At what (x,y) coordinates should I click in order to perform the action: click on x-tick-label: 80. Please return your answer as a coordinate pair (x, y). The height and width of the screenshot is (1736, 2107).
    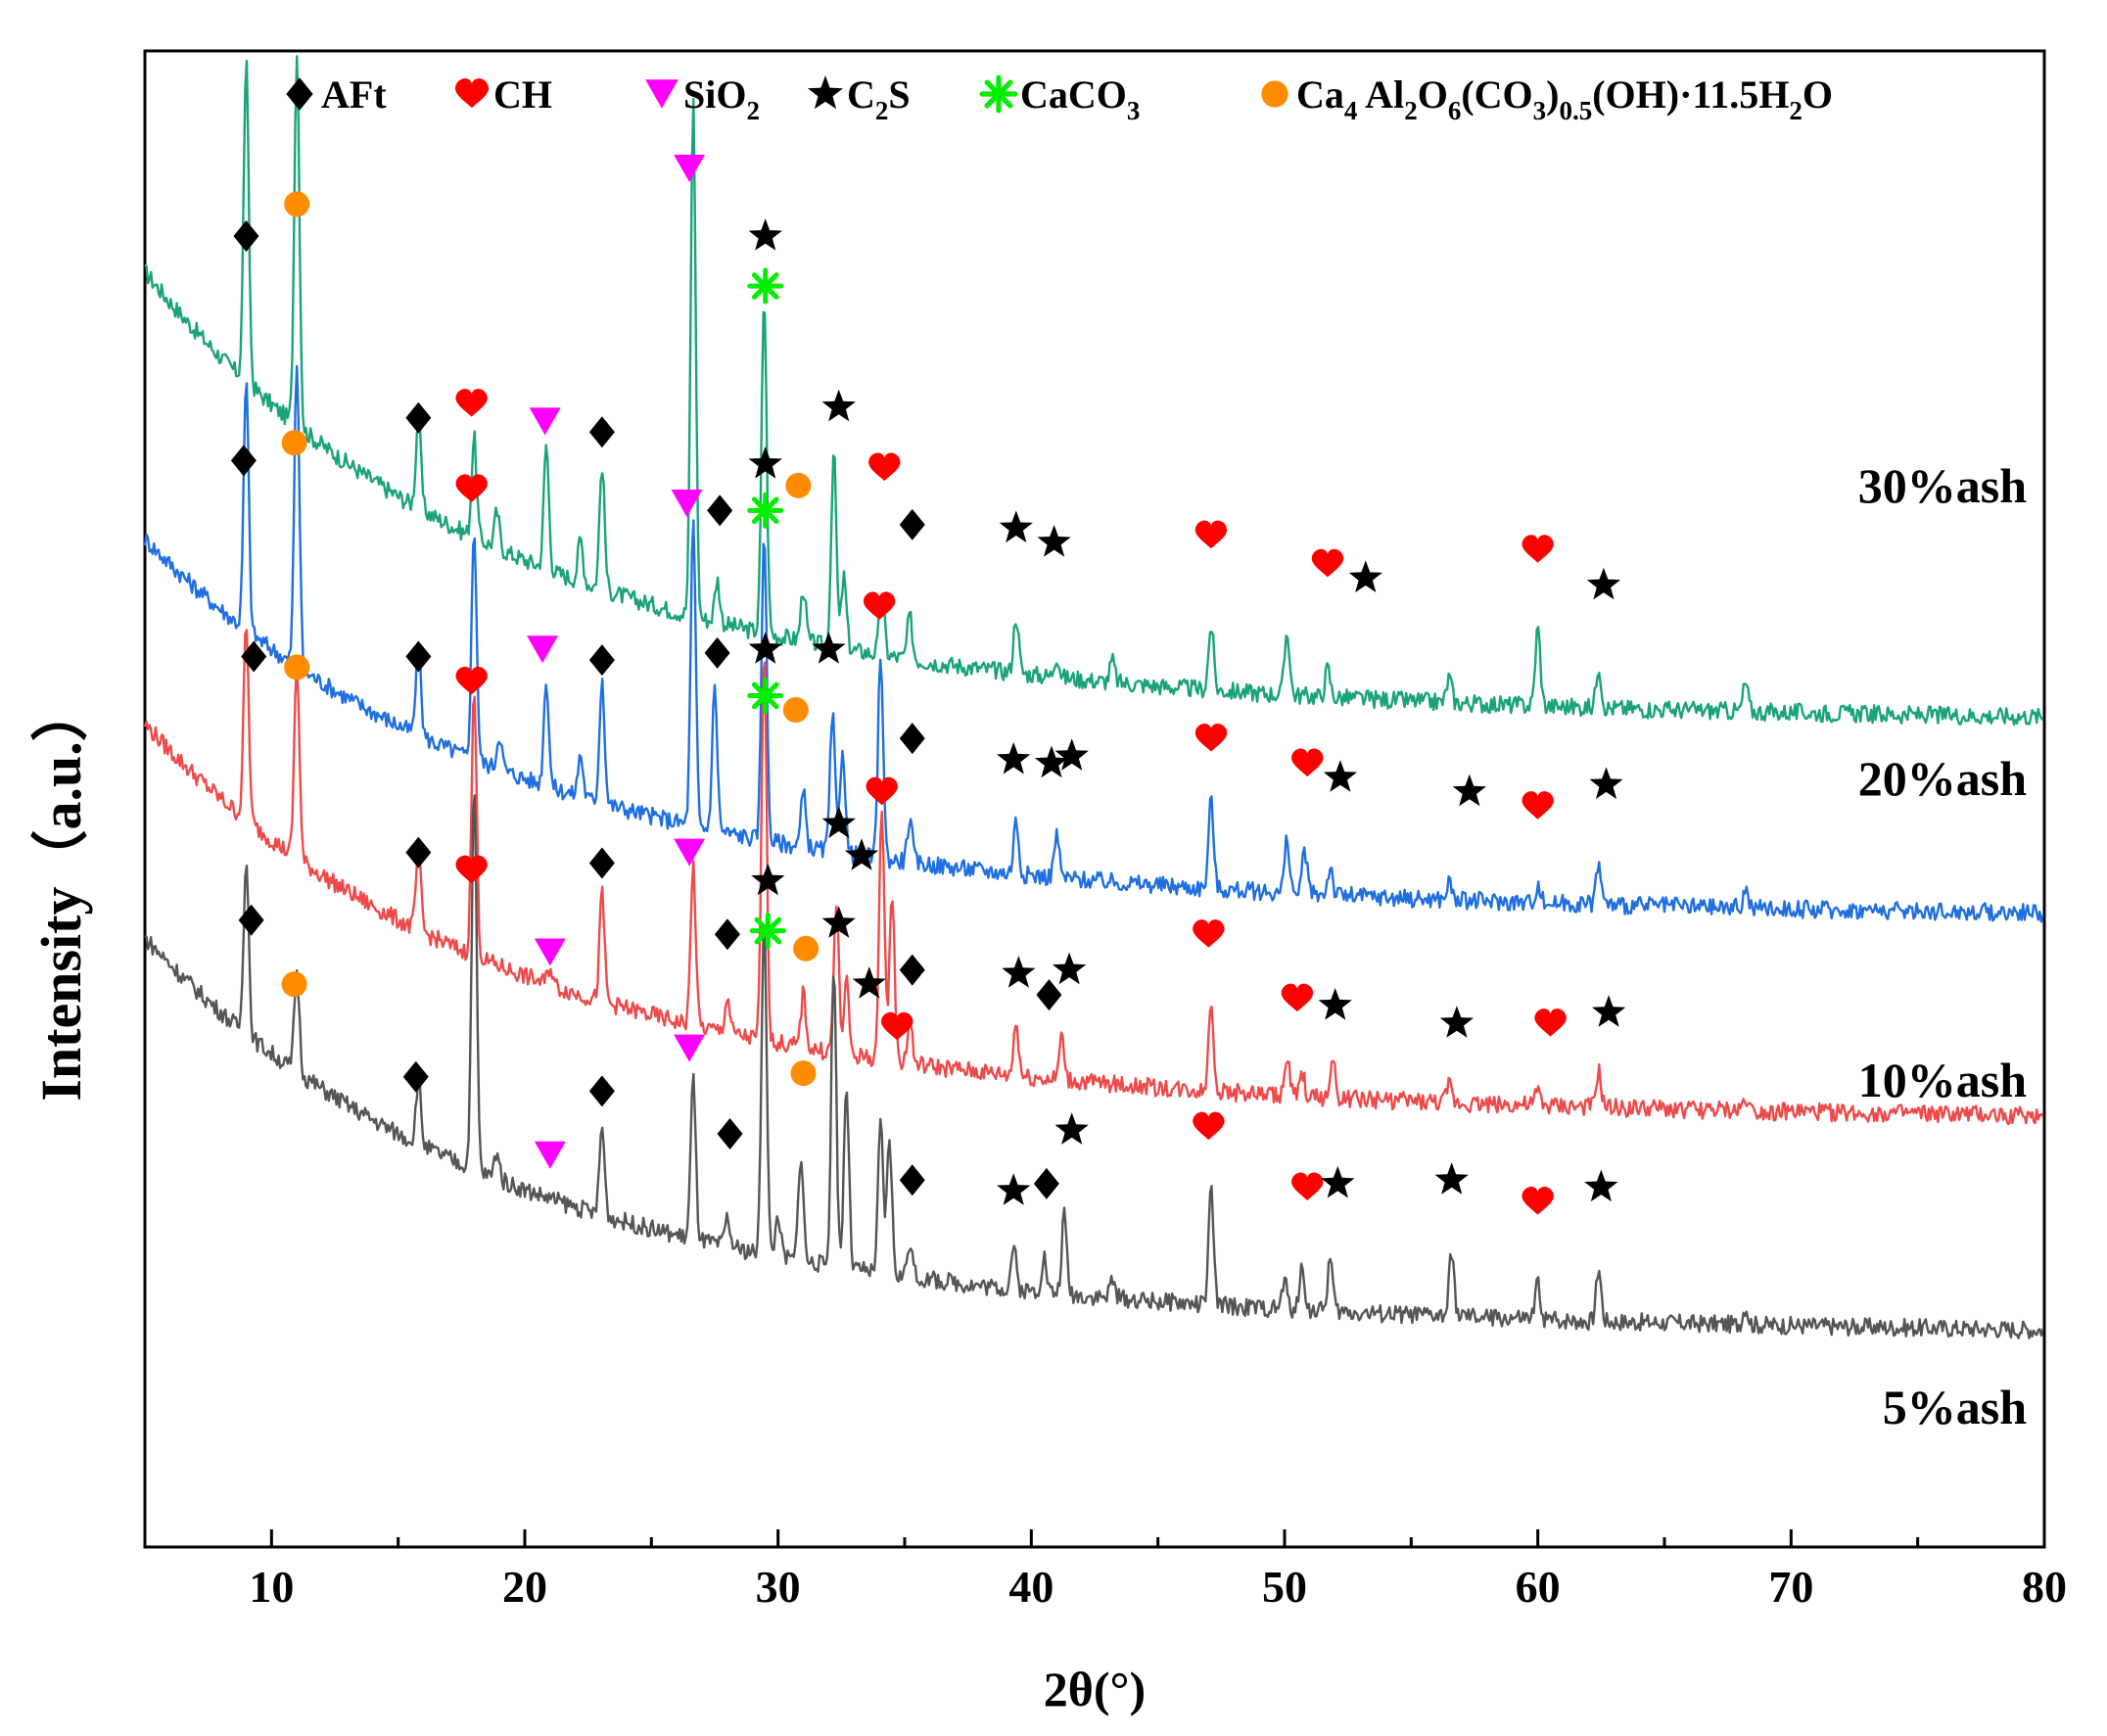
    Looking at the image, I should click on (2044, 1587).